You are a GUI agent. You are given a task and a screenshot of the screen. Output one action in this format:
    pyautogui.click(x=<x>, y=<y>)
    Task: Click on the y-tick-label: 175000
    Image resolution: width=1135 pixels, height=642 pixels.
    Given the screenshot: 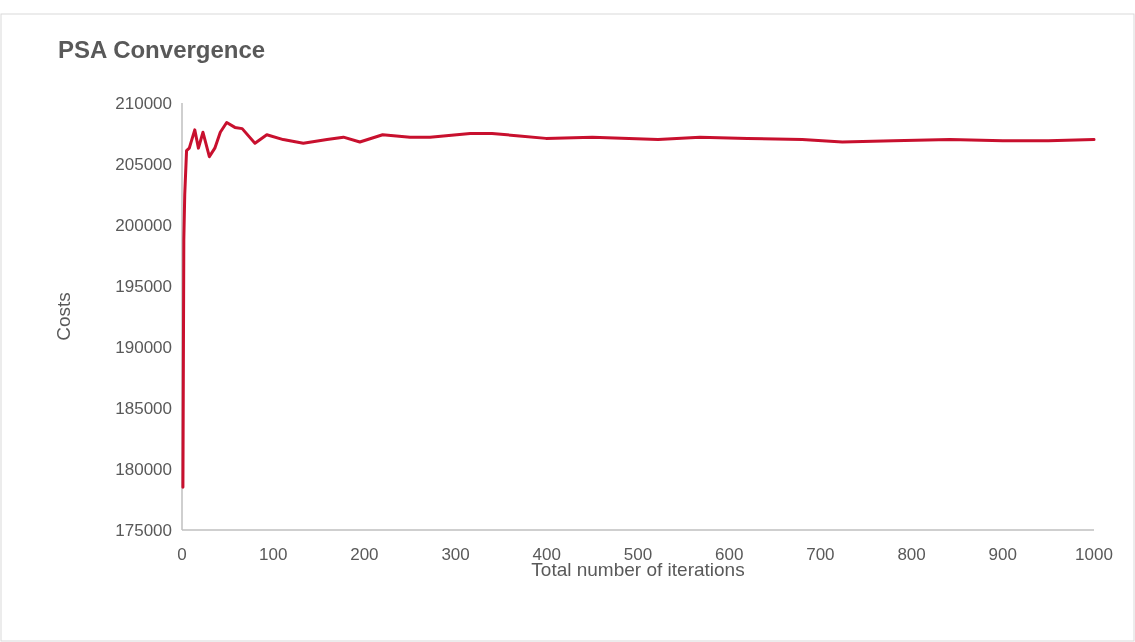 What is the action you would take?
    pyautogui.click(x=143, y=530)
    